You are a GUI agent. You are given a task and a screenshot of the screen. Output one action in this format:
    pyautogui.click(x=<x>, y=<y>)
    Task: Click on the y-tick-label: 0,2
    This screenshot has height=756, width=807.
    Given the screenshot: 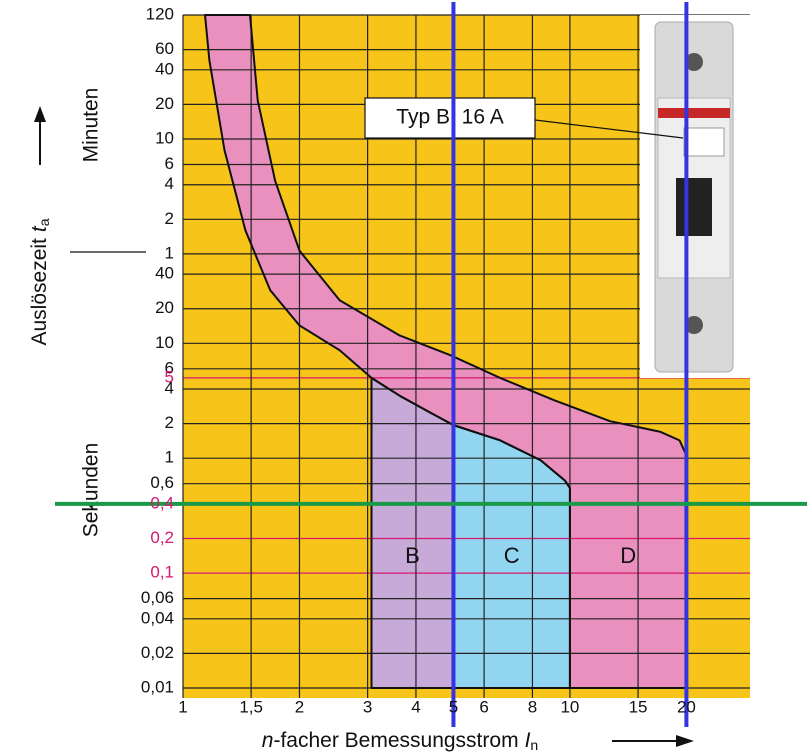 What is the action you would take?
    pyautogui.click(x=162, y=537)
    